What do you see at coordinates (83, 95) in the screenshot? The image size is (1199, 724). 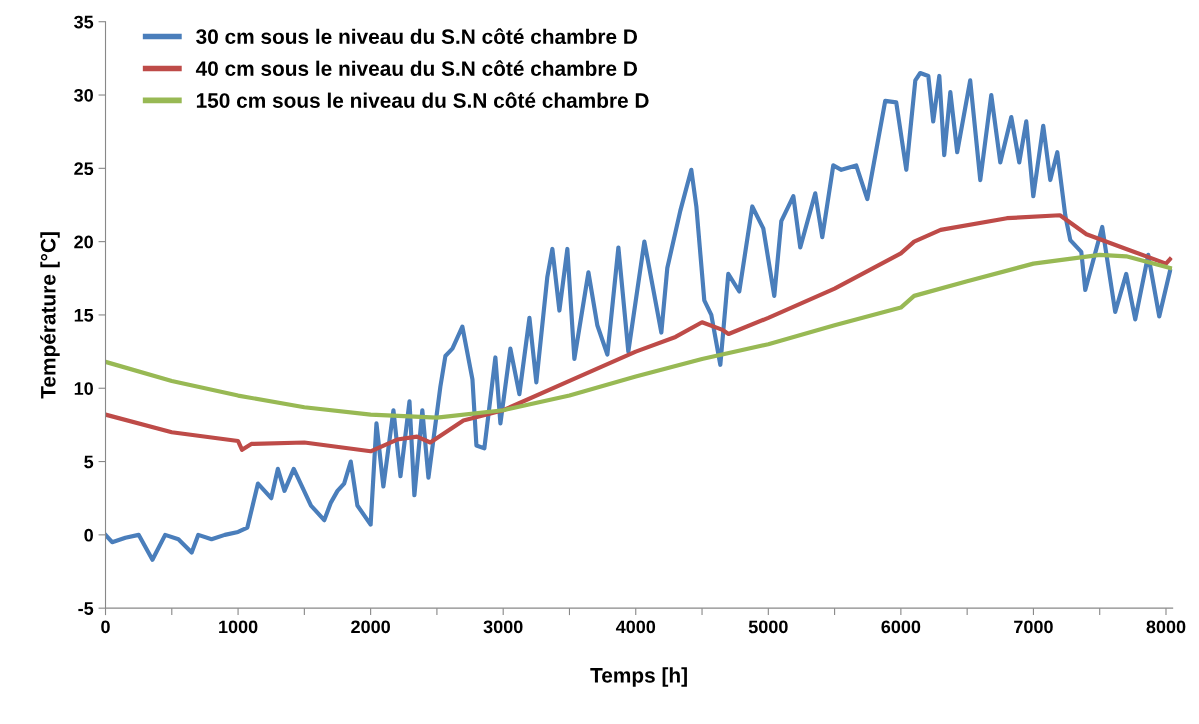 I see `y-tick-label: 30` at bounding box center [83, 95].